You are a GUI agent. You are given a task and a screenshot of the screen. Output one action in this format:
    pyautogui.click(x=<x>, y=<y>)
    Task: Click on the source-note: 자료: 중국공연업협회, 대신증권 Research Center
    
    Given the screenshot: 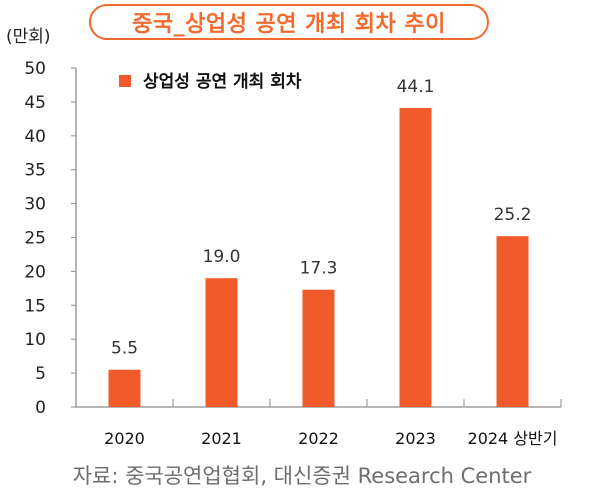 What is the action you would take?
    pyautogui.click(x=302, y=476)
    